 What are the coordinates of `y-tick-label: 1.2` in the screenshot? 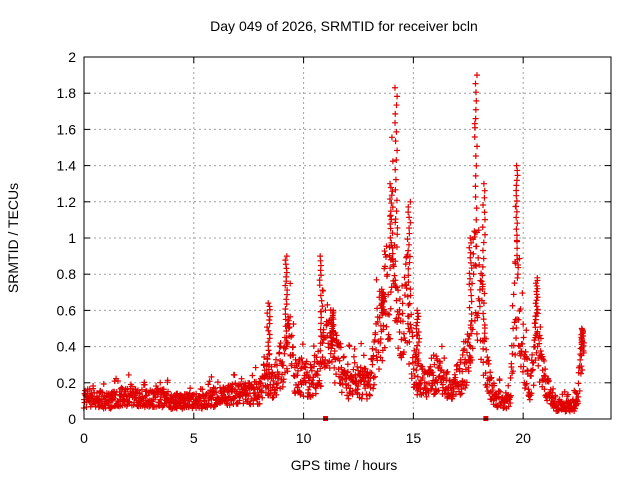 It's located at (67, 202).